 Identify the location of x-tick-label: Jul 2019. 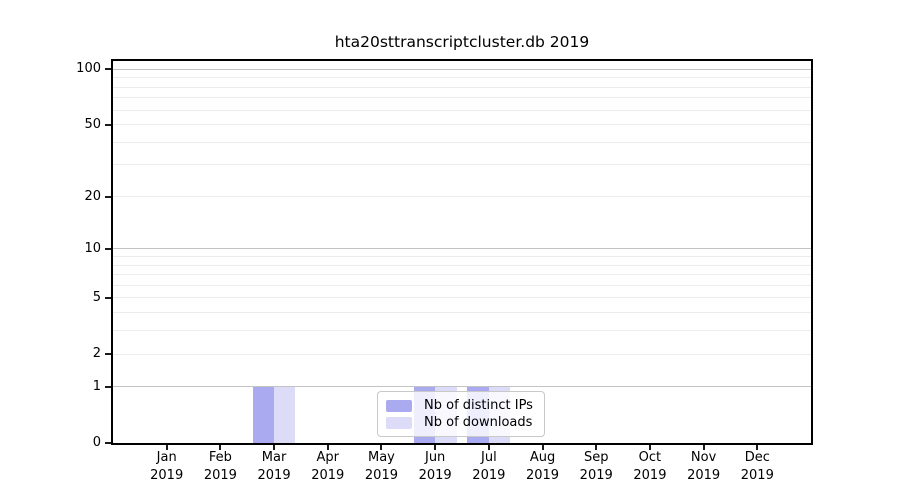
(489, 466).